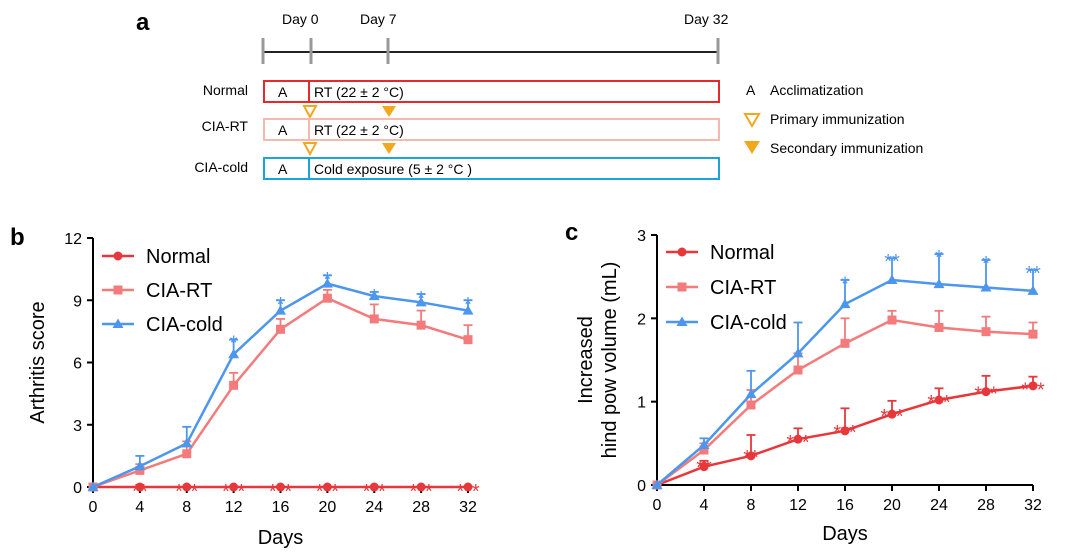 The height and width of the screenshot is (555, 1085). What do you see at coordinates (77, 426) in the screenshot?
I see `y-tick-label: 3` at bounding box center [77, 426].